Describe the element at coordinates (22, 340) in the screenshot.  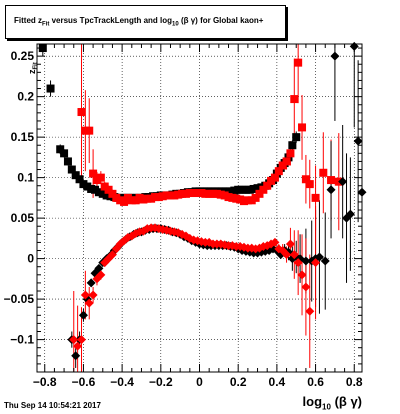
I see `y-tick-label: −0.1` at that location.